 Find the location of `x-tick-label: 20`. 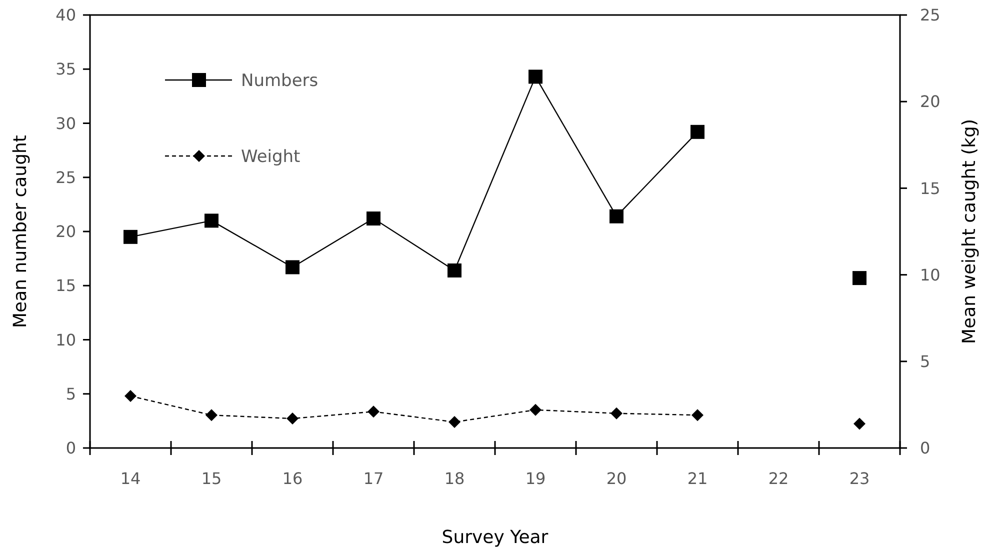

x-tick-label: 20 is located at coordinates (616, 478).